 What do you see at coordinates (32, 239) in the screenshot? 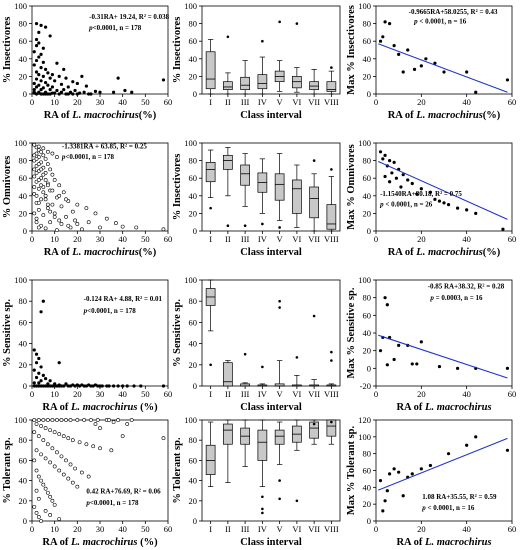
I see `x-tick-label: 0` at bounding box center [32, 239].